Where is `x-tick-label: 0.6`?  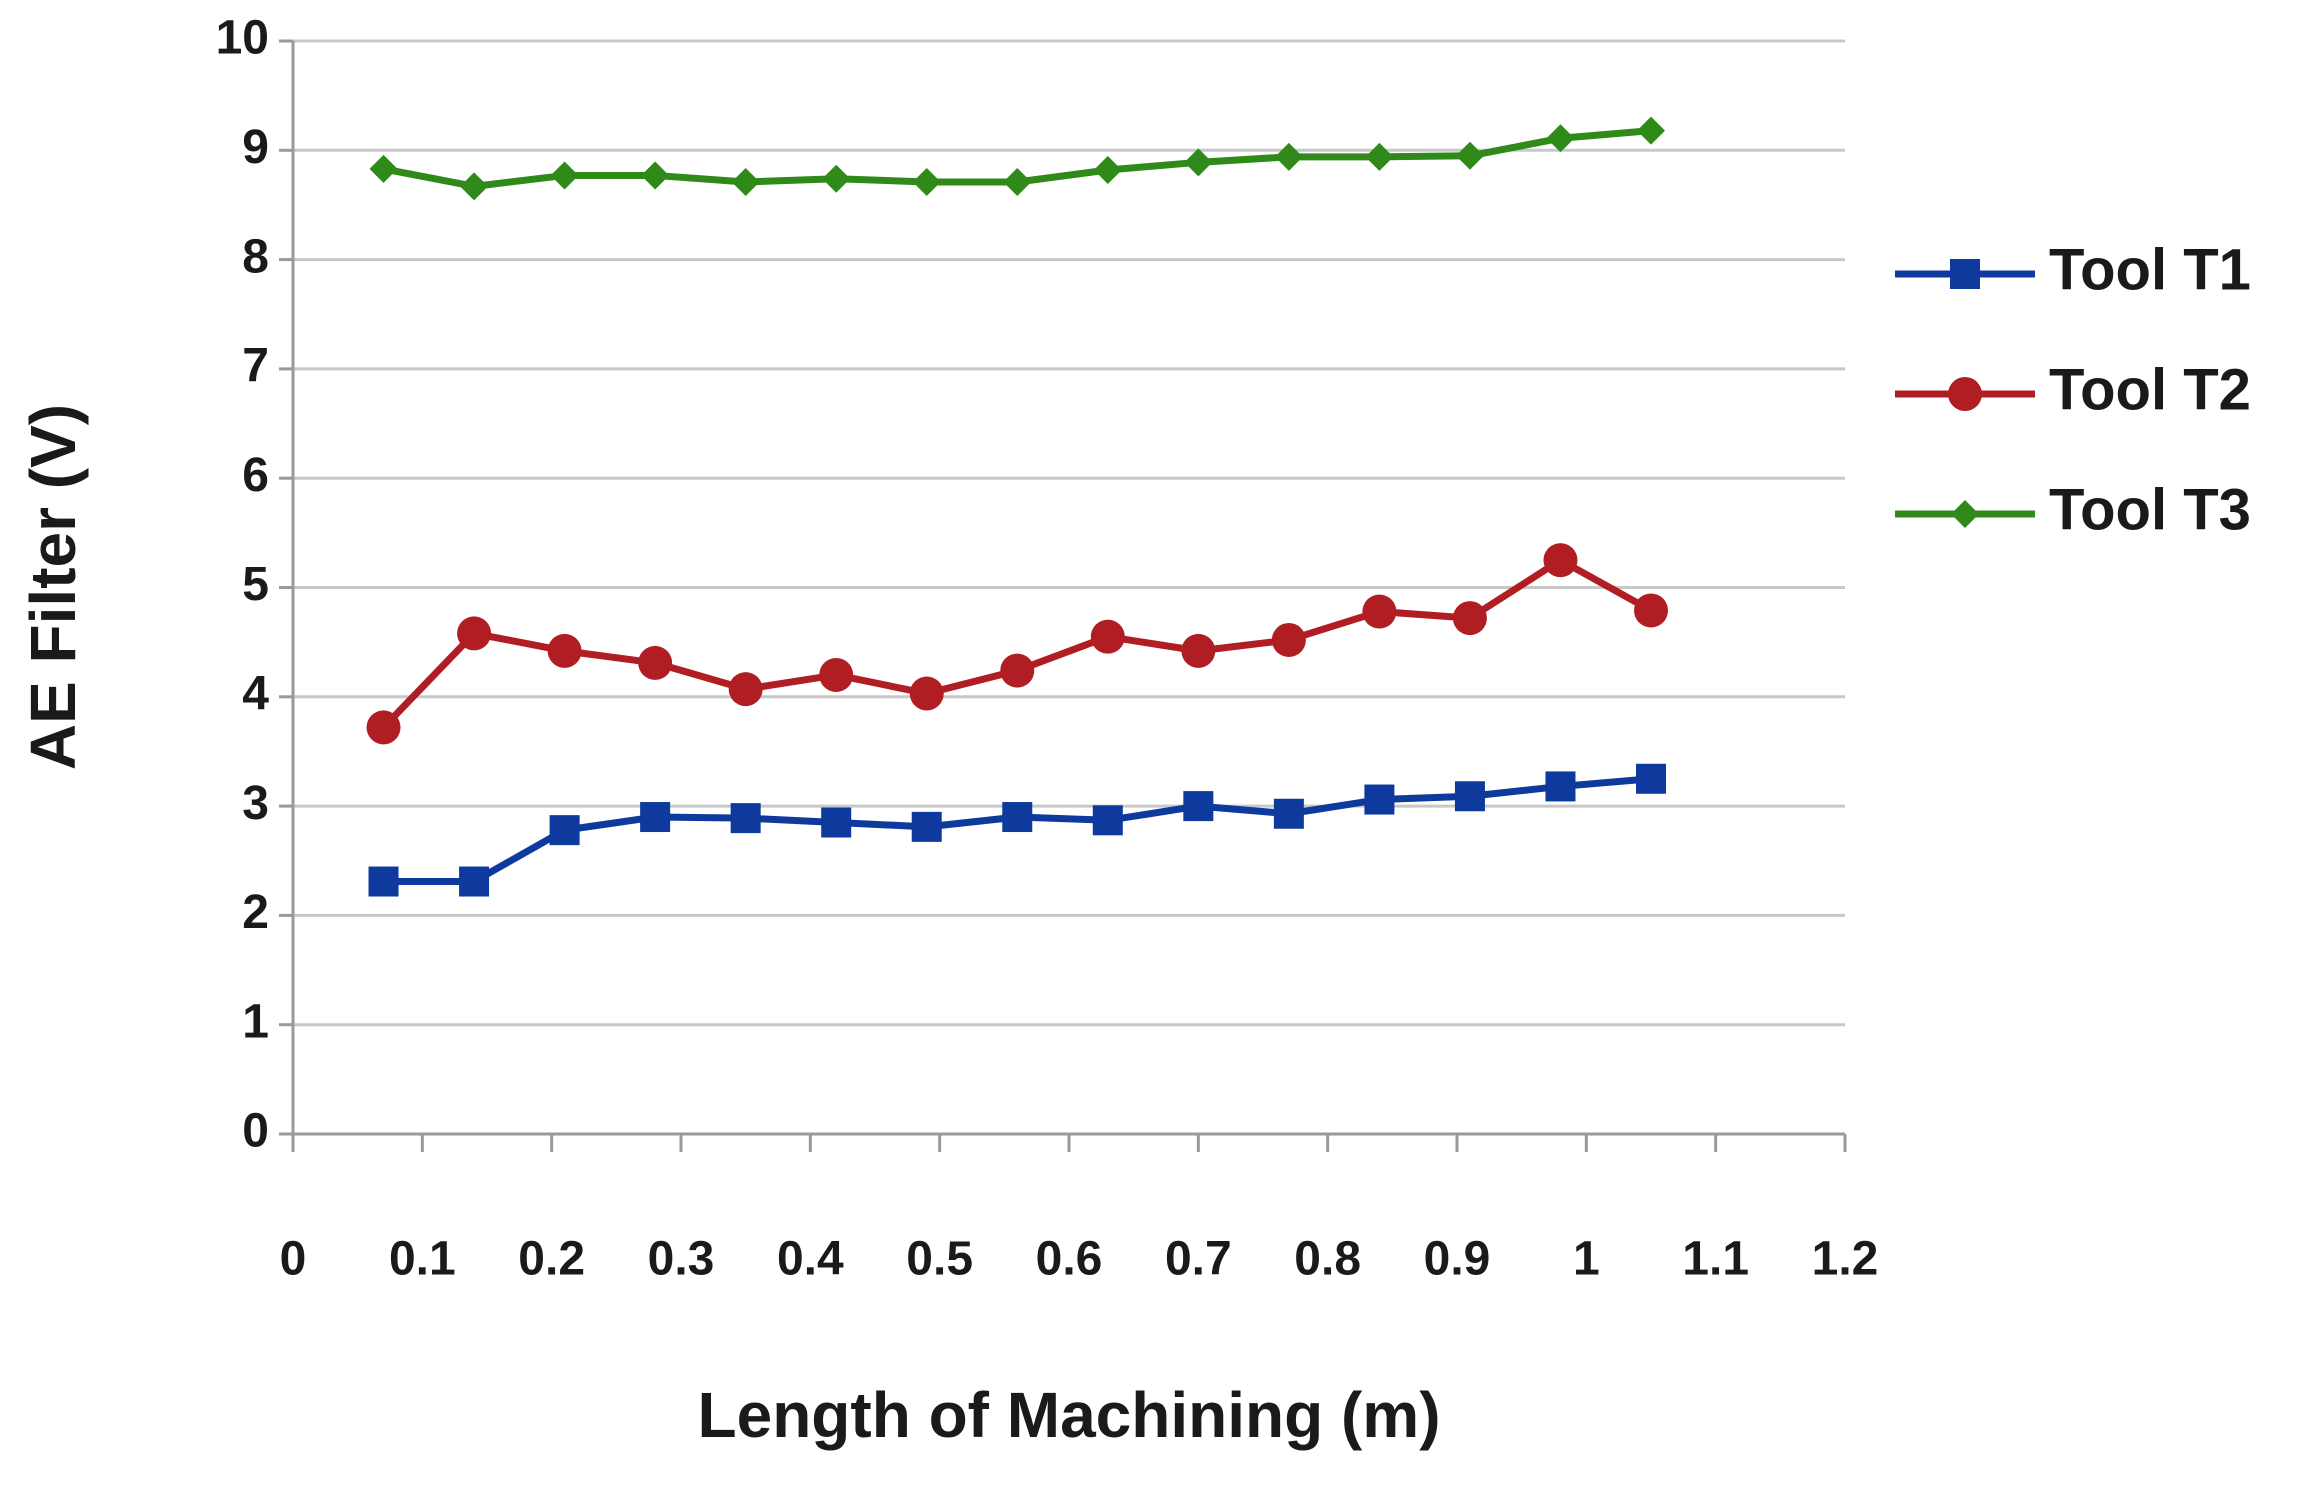 x-tick-label: 0.6 is located at coordinates (1069, 1259).